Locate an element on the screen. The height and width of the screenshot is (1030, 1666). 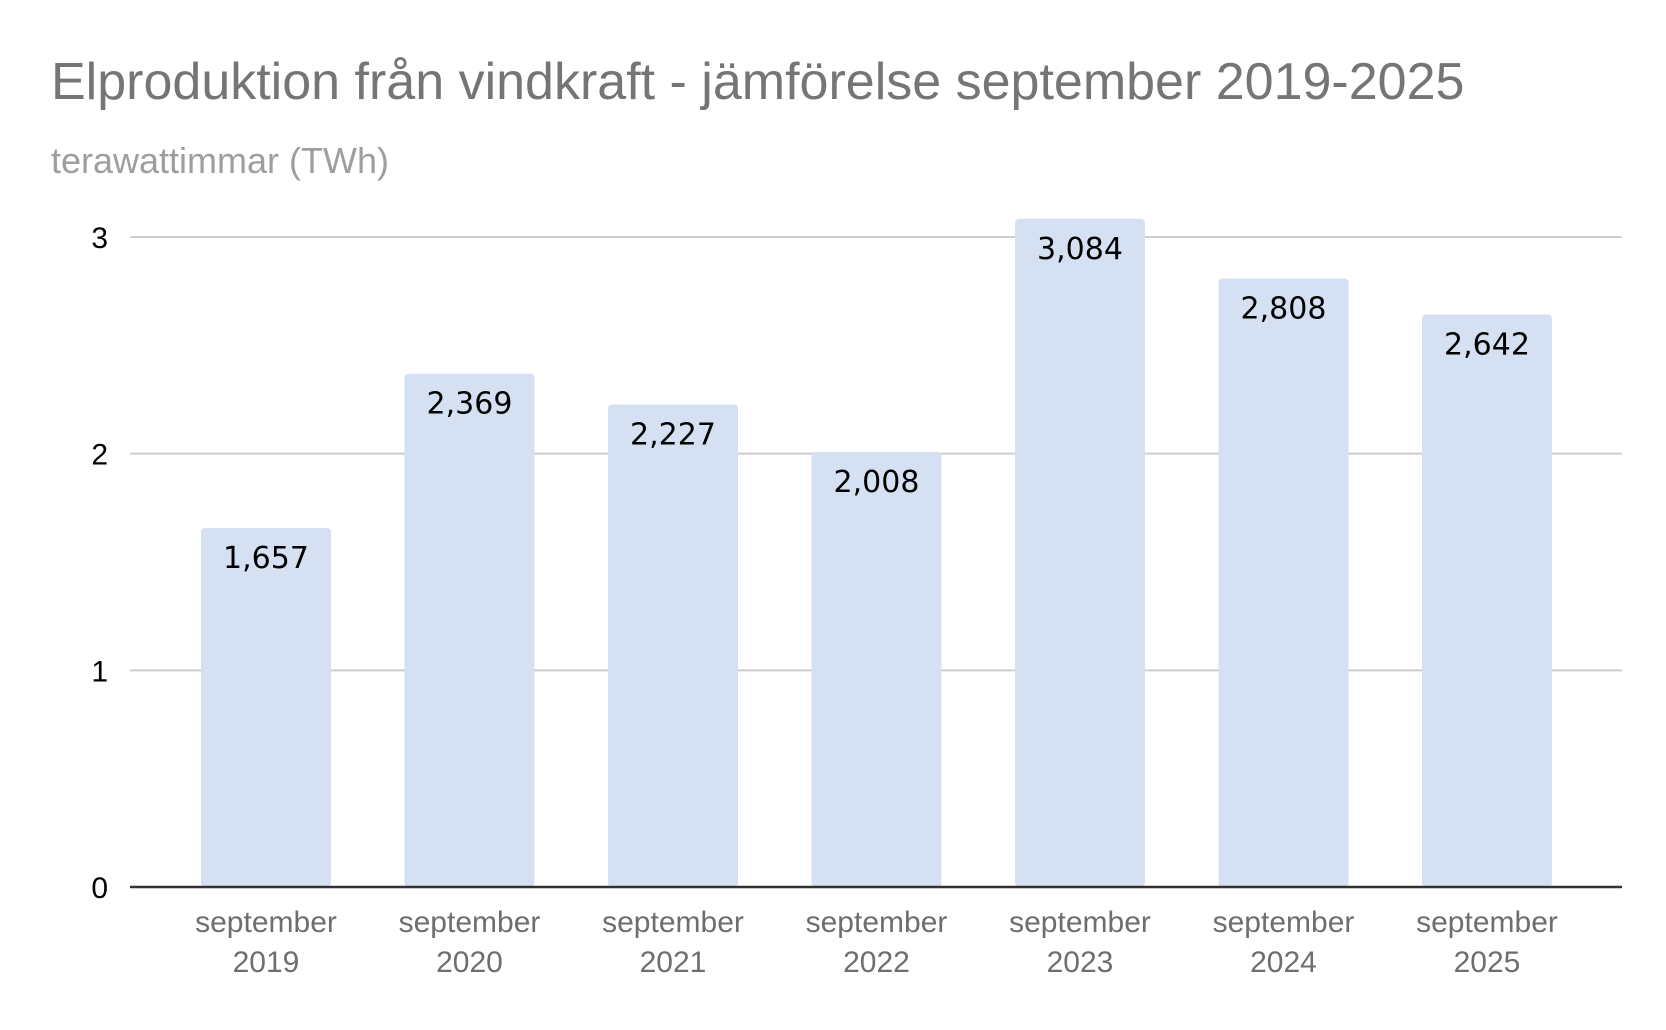
x-tick-label: 2019 is located at coordinates (266, 962).